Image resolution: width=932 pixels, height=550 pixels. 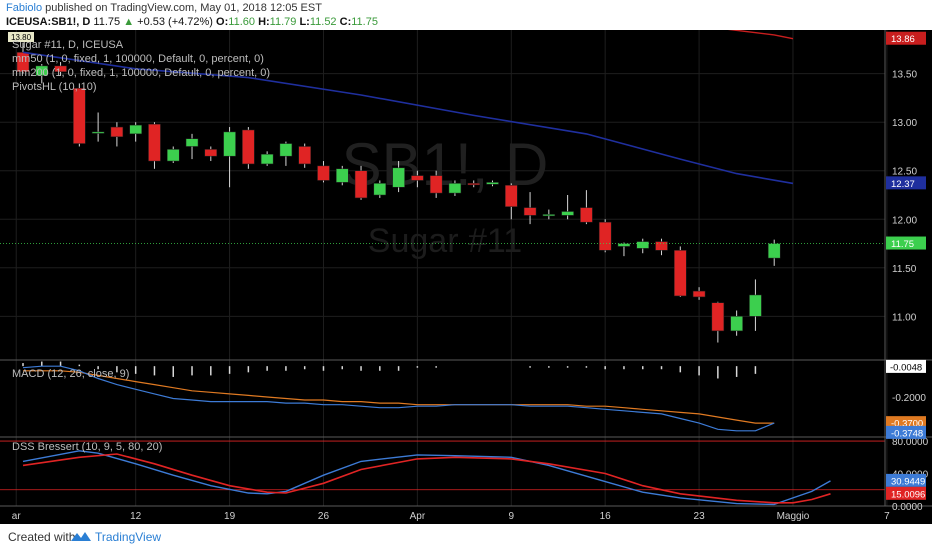 What do you see at coordinates (904, 317) in the screenshot?
I see `price-tick-label: 11.00` at bounding box center [904, 317].